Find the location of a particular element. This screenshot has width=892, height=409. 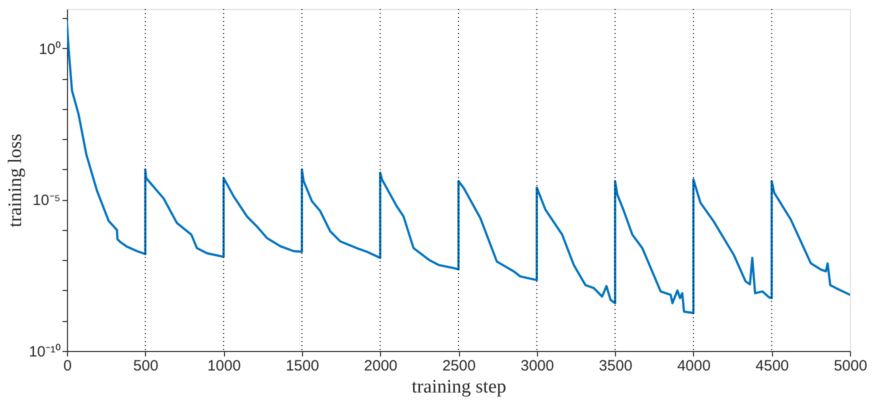

x-tick-label: 3500 is located at coordinates (615, 366).